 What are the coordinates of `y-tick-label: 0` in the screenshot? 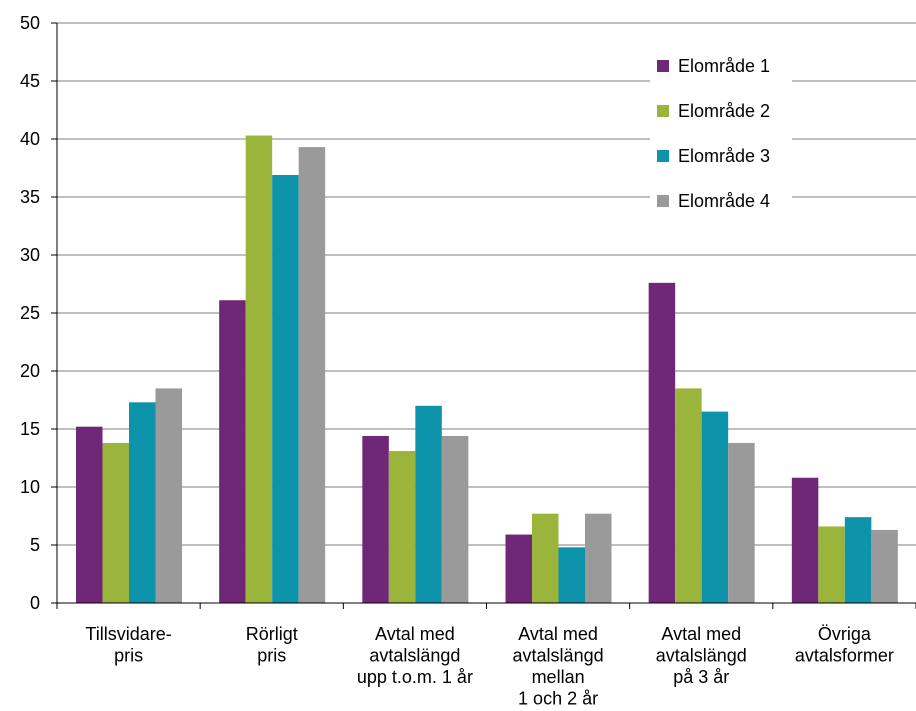 It's located at (35, 603).